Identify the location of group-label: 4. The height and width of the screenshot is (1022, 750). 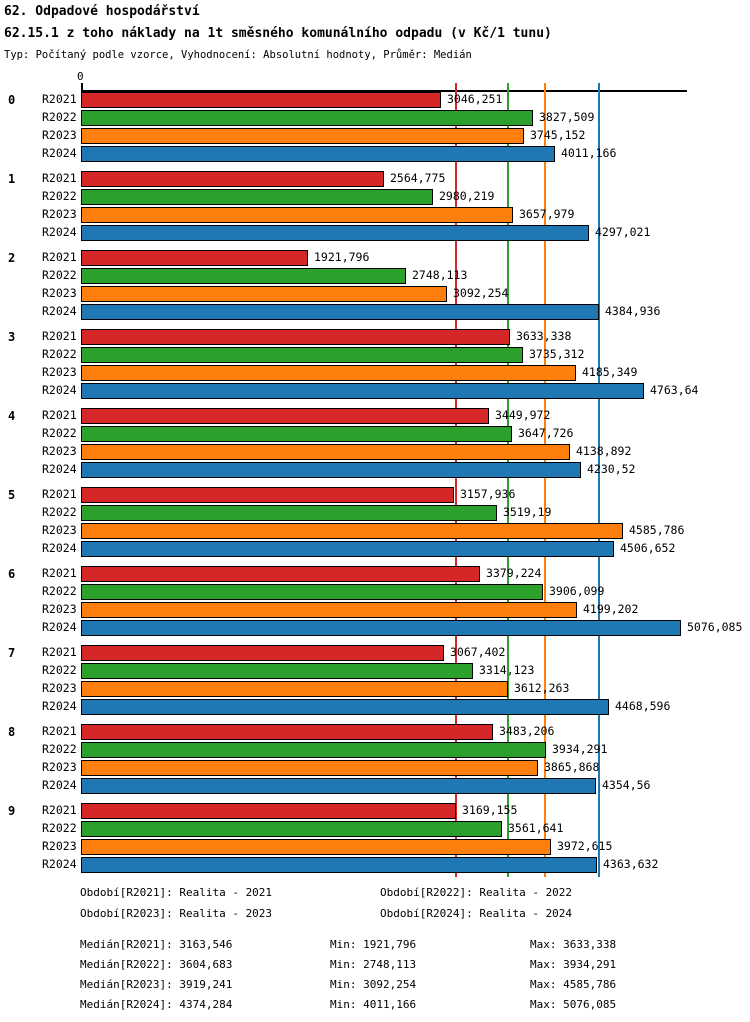
(12, 416).